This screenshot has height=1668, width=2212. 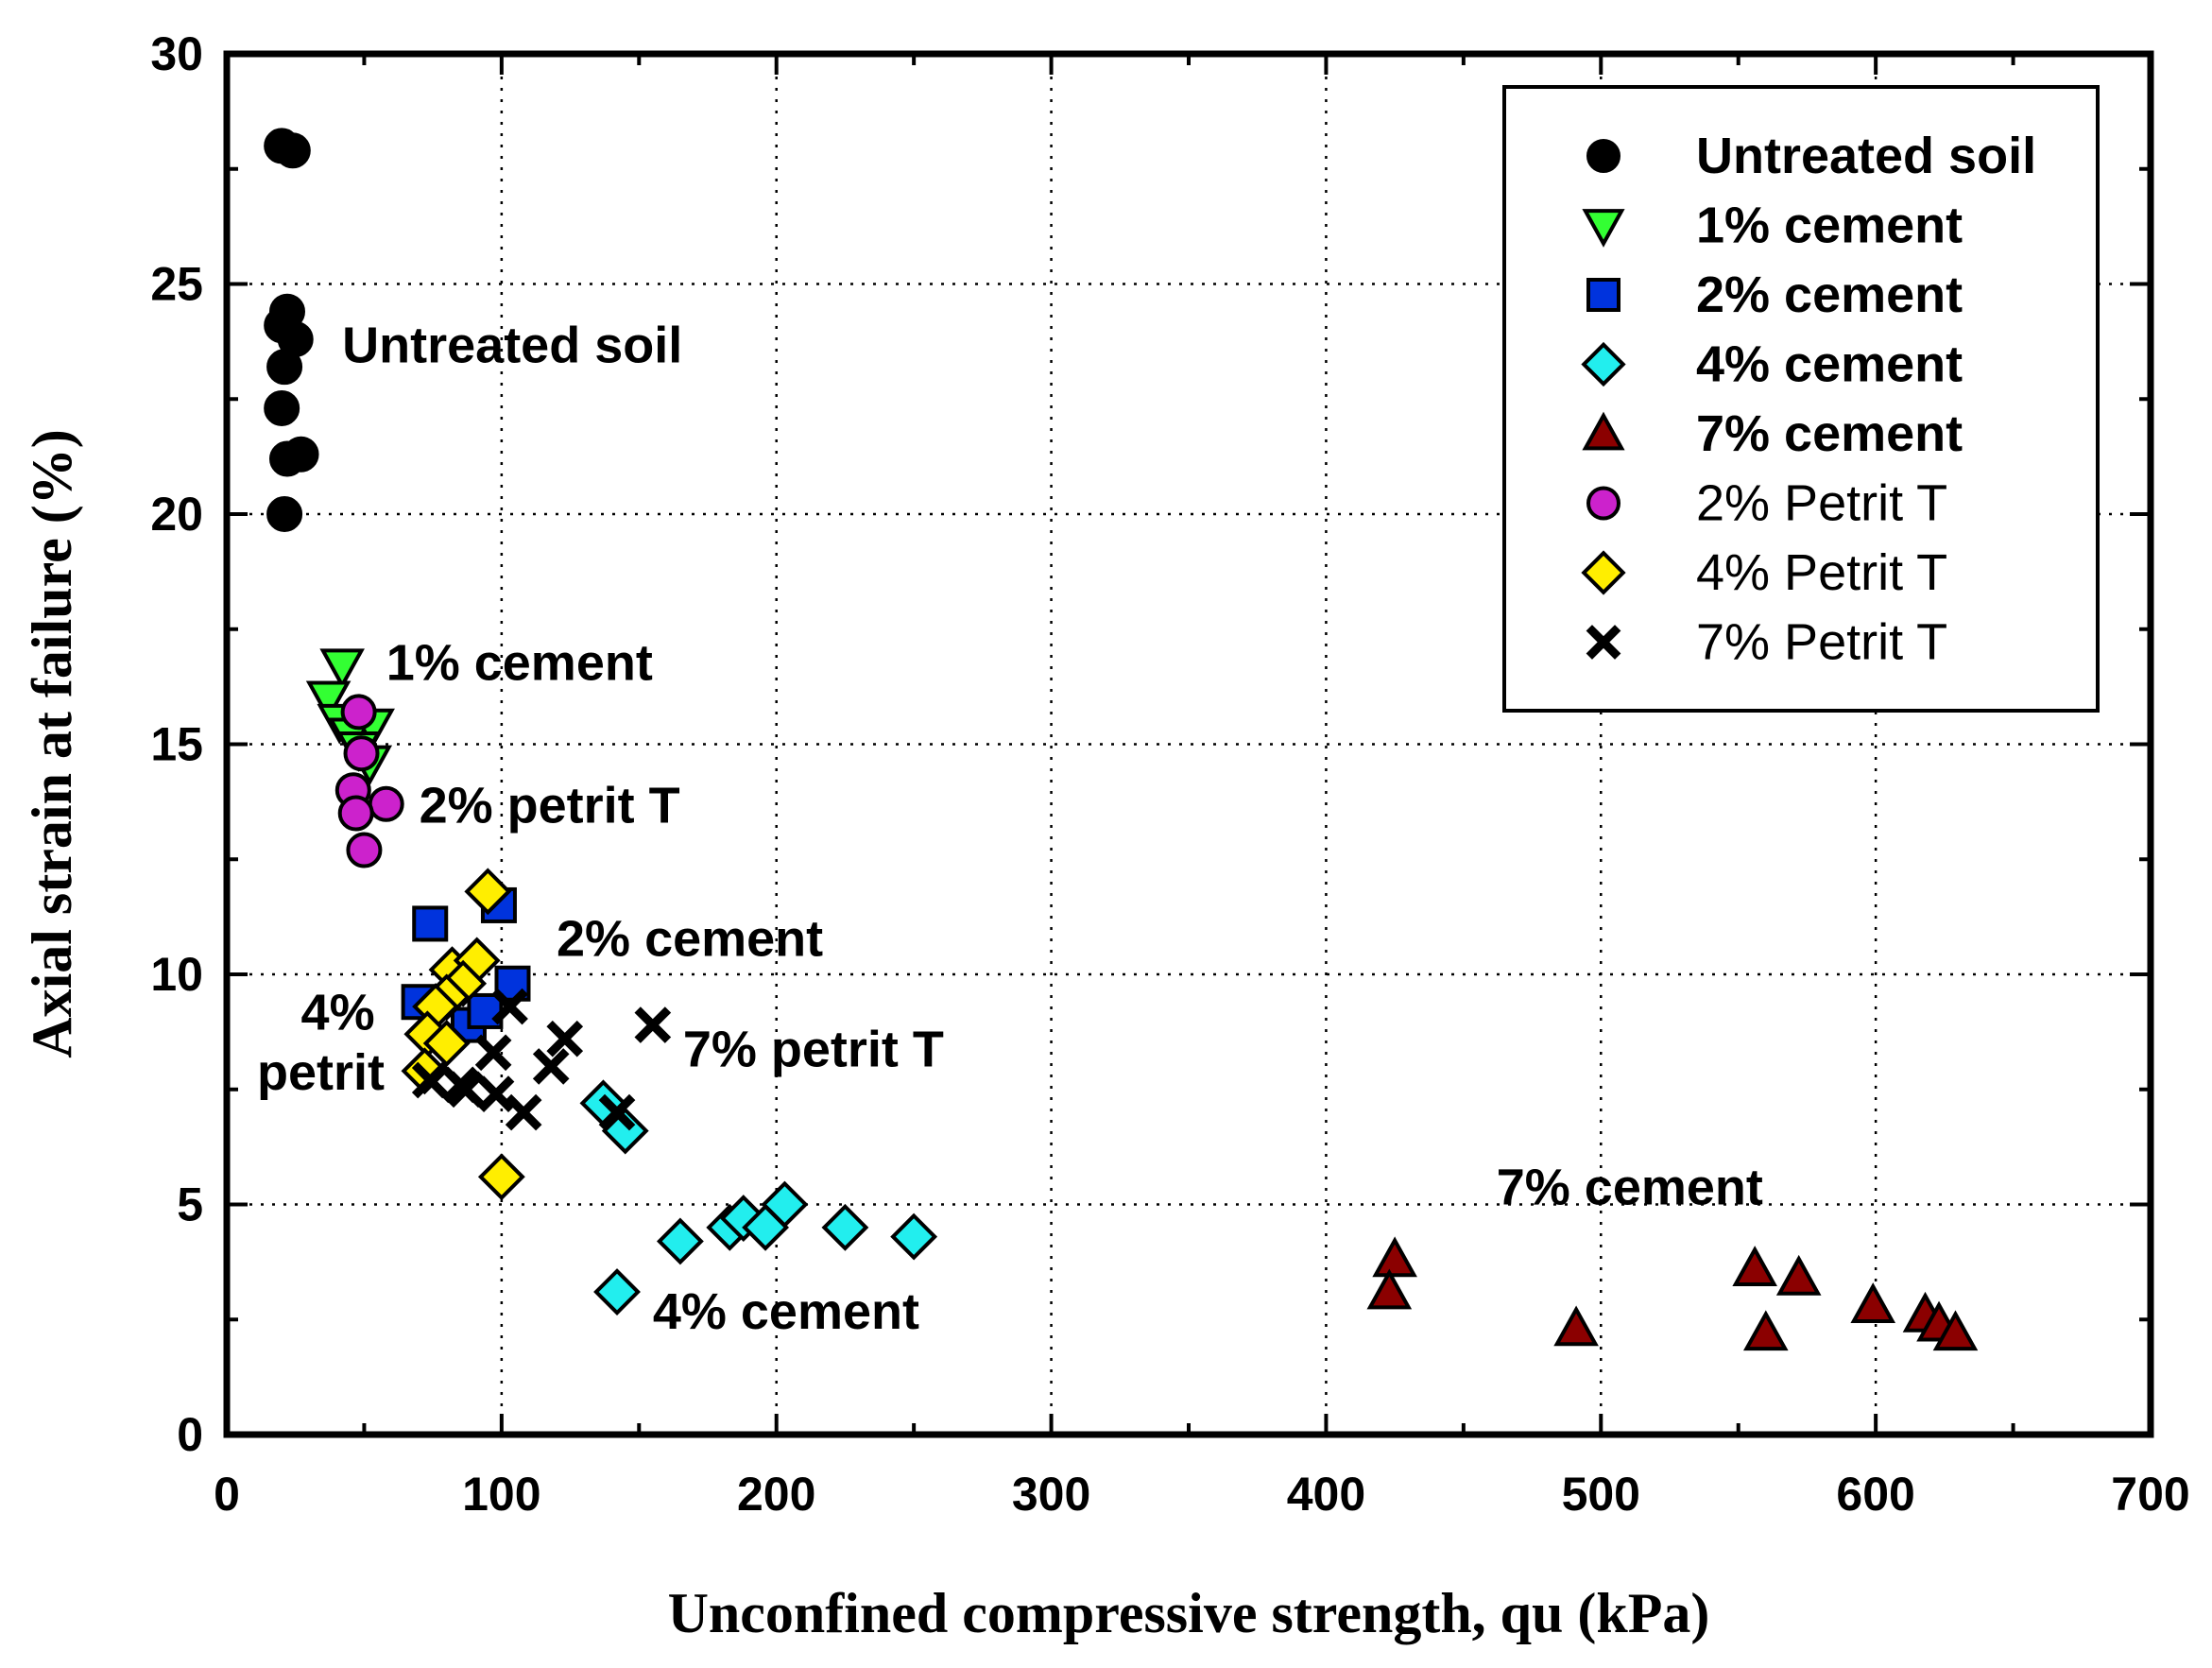 What do you see at coordinates (501, 1495) in the screenshot?
I see `x-tick-label: 100` at bounding box center [501, 1495].